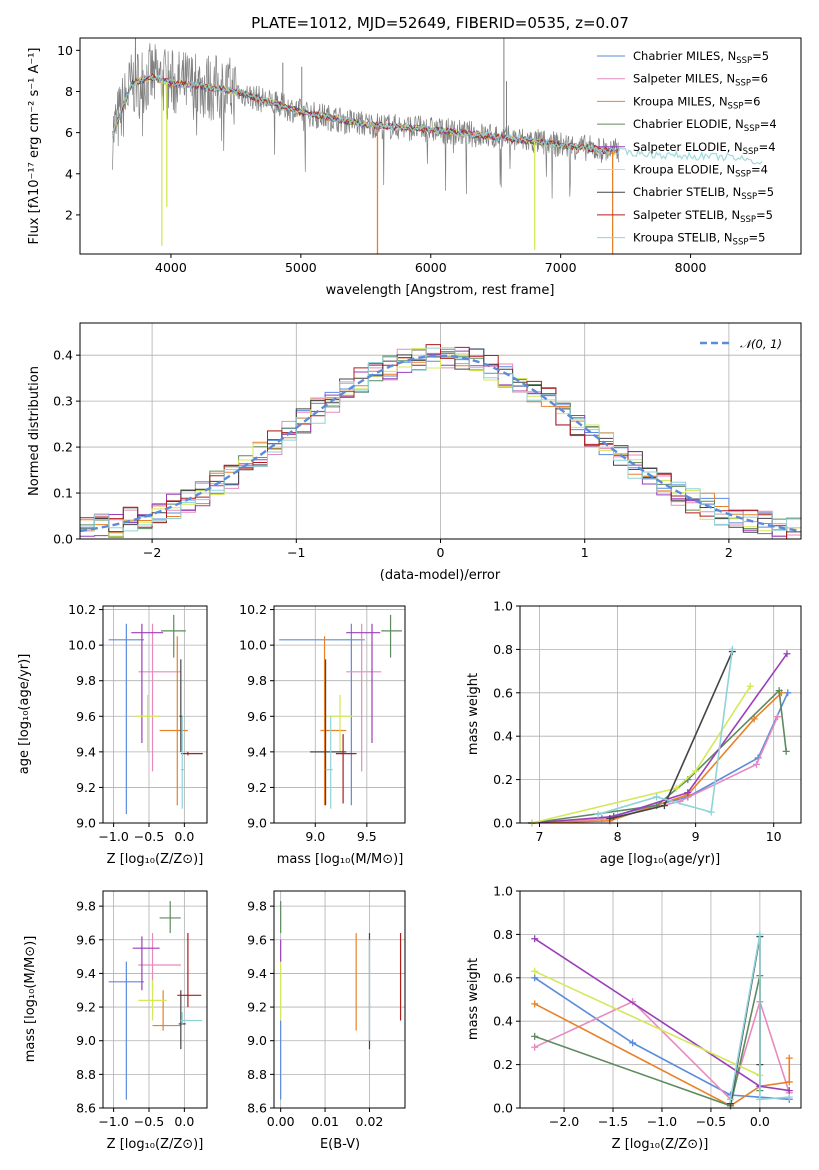 This screenshot has width=819, height=1170. What do you see at coordinates (86, 1007) in the screenshot?
I see `mass-vs-metallicity-y-tick-label: 9.2` at bounding box center [86, 1007].